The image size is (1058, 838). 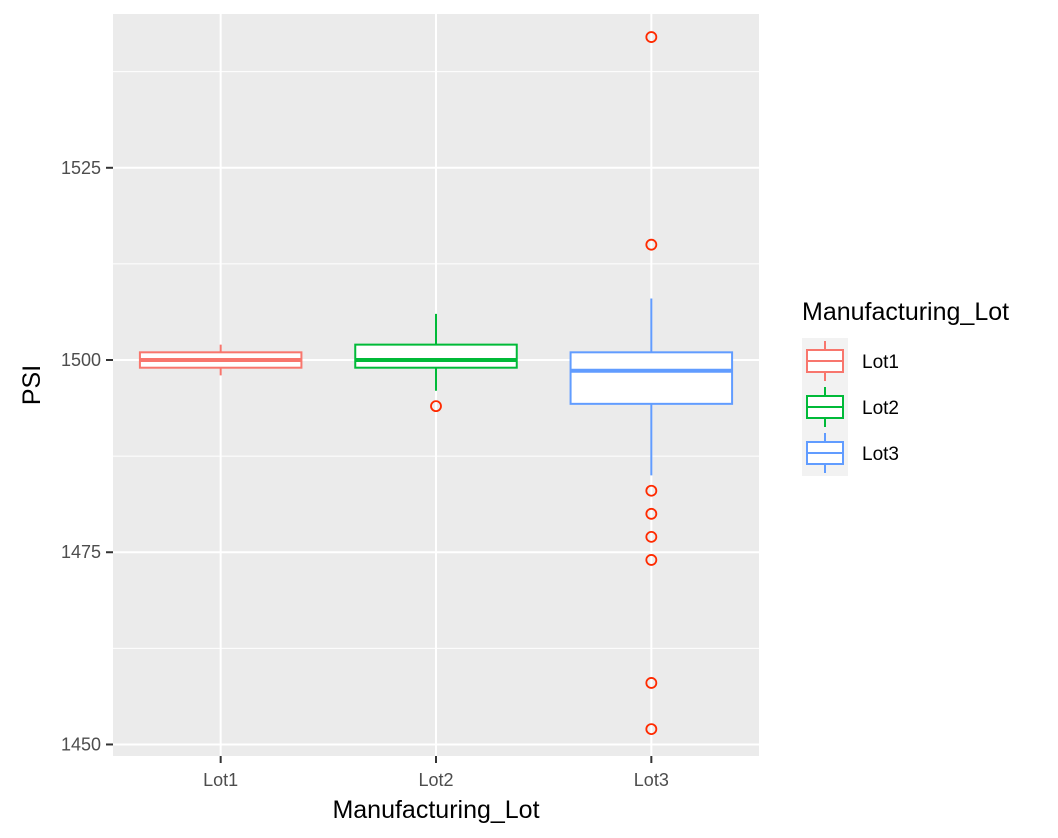 I want to click on x-axis: Lot1 Lot2 Lot3, so click(x=436, y=773).